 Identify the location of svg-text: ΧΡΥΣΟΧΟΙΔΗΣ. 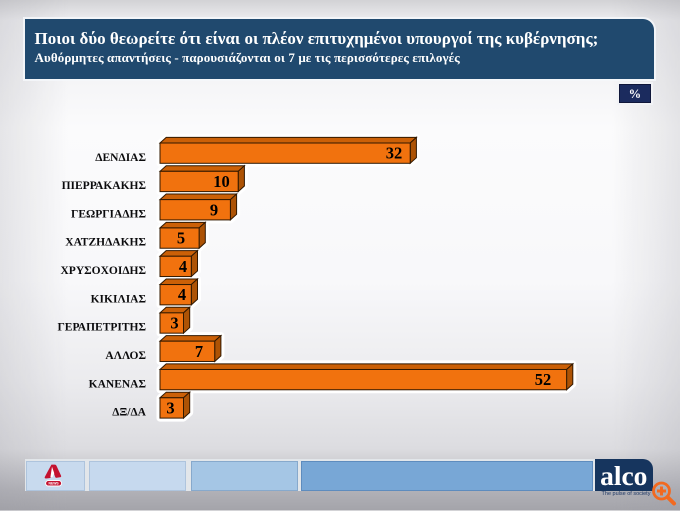
(104, 271).